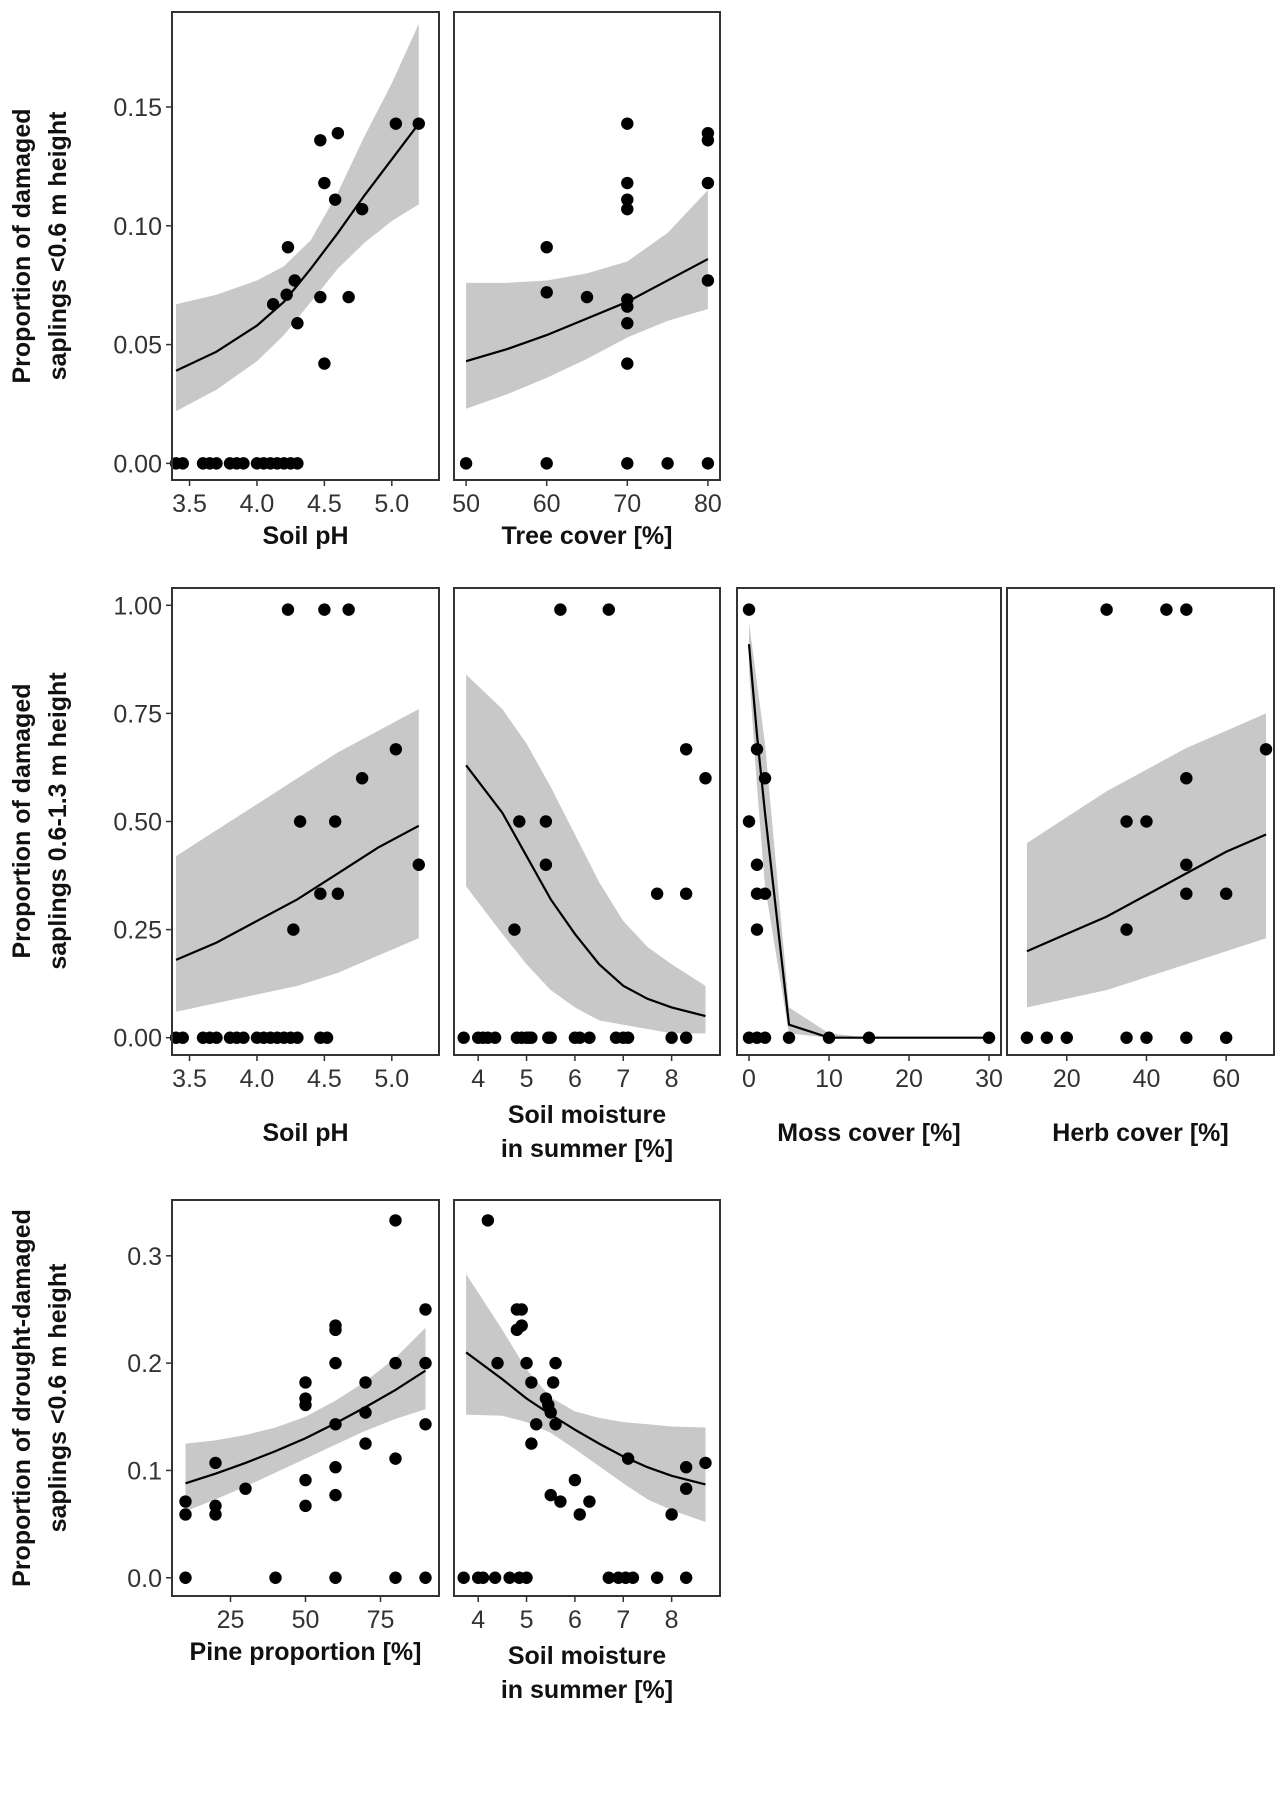  I want to click on panel-r3p2: 4 5 6 7 8 Soil moisture in summer [%], so click(587, 1451).